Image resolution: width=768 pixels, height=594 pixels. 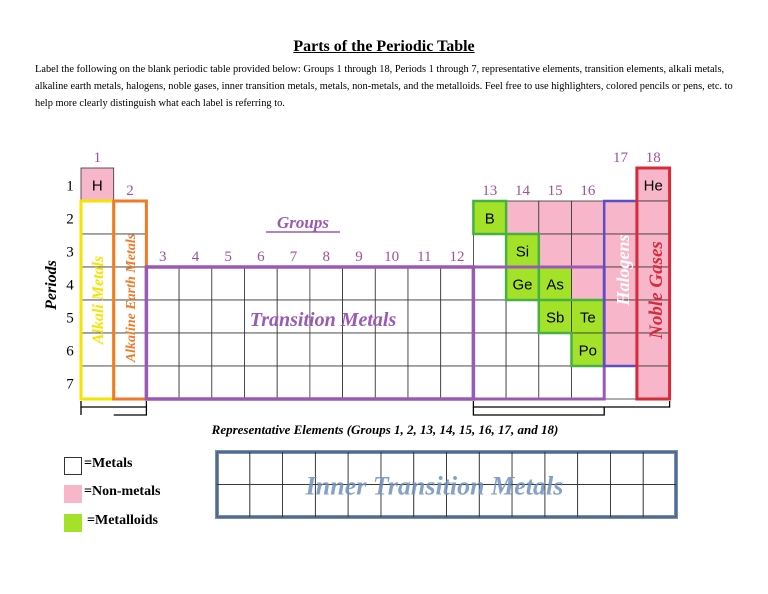 I want to click on noble-gases-label: Noble Gases, so click(x=656, y=290).